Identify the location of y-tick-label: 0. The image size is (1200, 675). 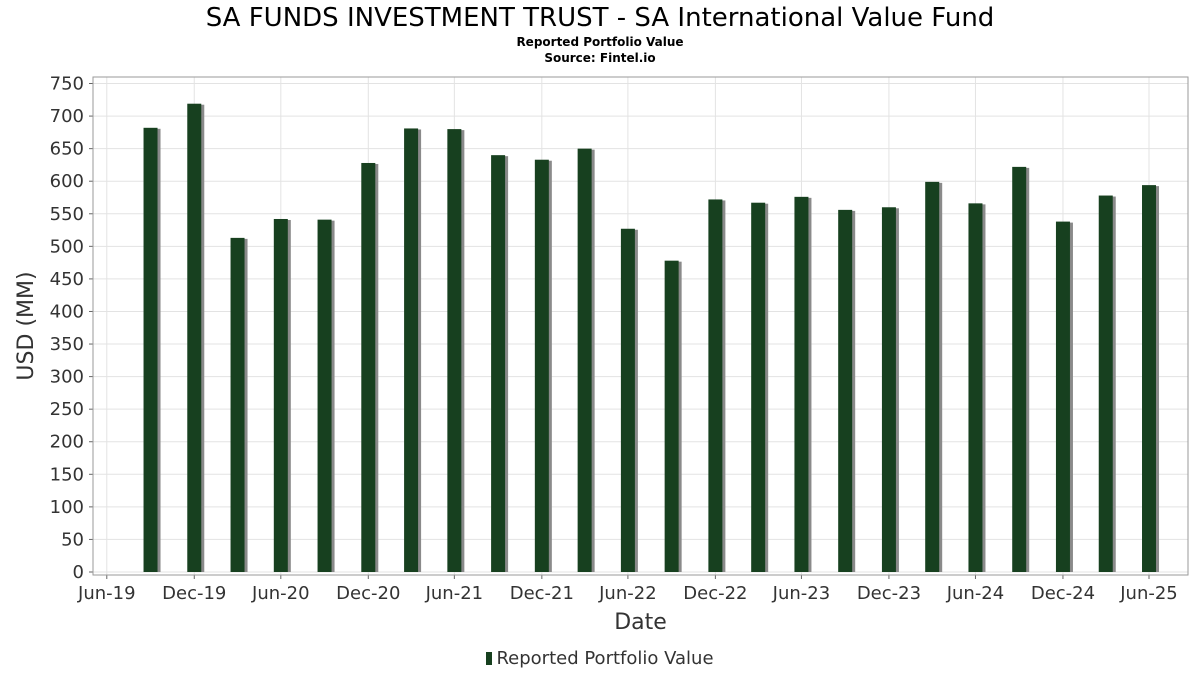
(78, 572).